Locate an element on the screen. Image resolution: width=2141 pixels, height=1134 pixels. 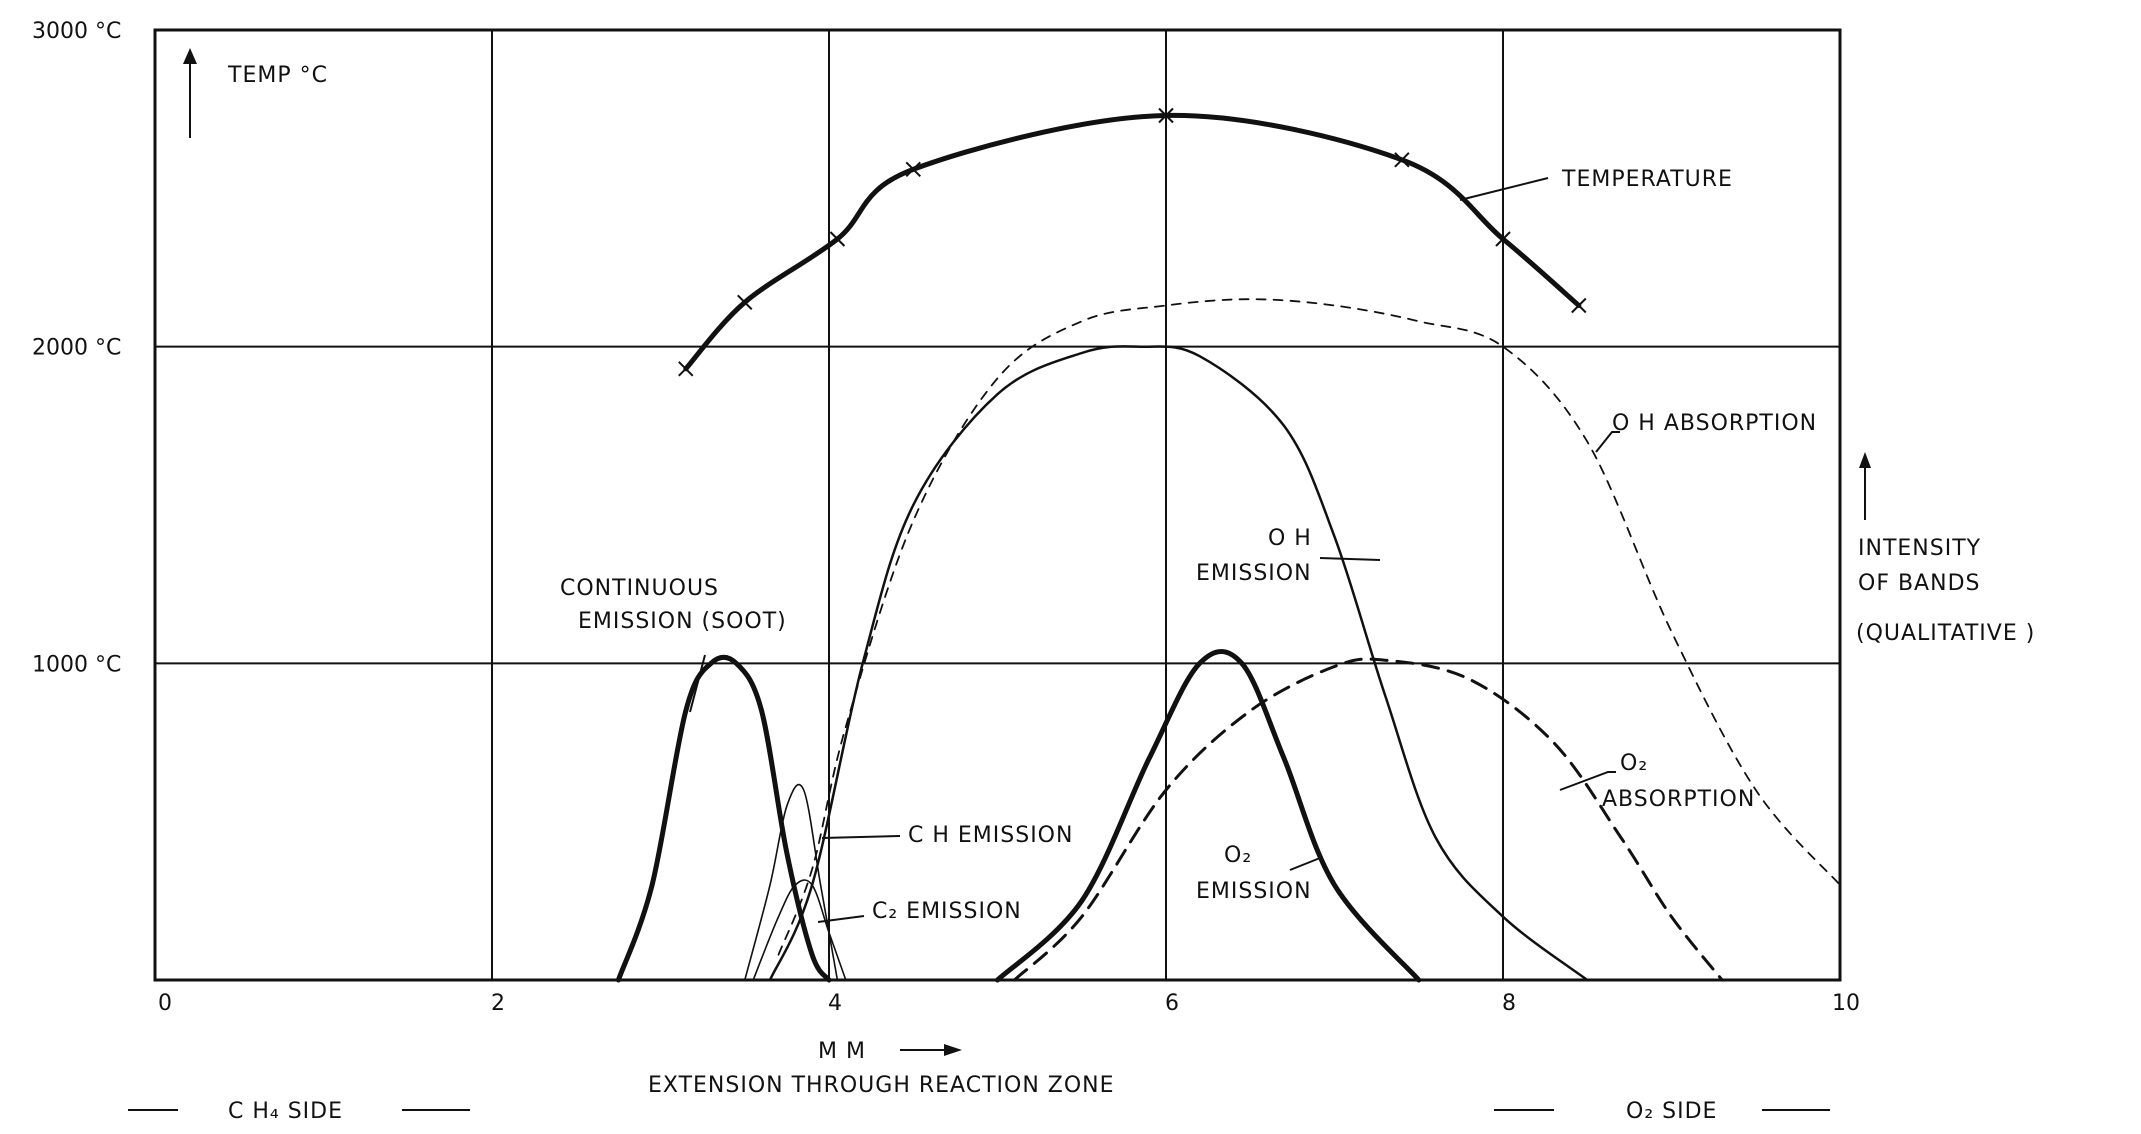
y-tick-labels: 1000 °C 2000 °C 3000 °C is located at coordinates (76, 348).